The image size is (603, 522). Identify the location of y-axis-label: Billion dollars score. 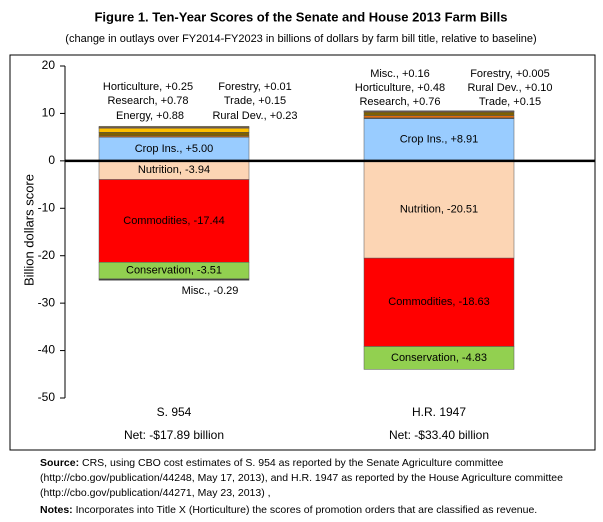
(28, 230).